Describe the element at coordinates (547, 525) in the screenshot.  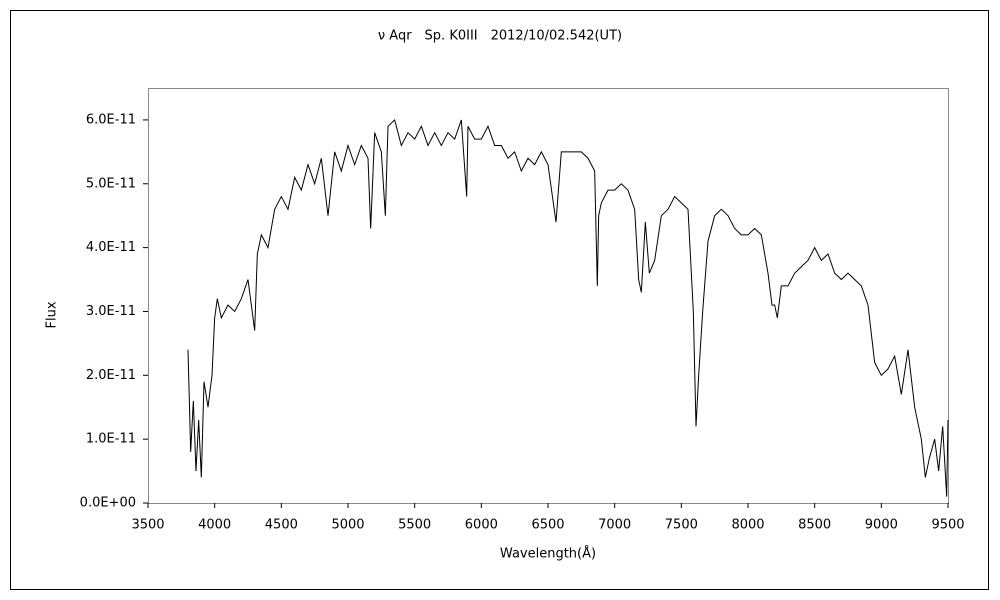
I see `x-tick-label: 6500` at that location.